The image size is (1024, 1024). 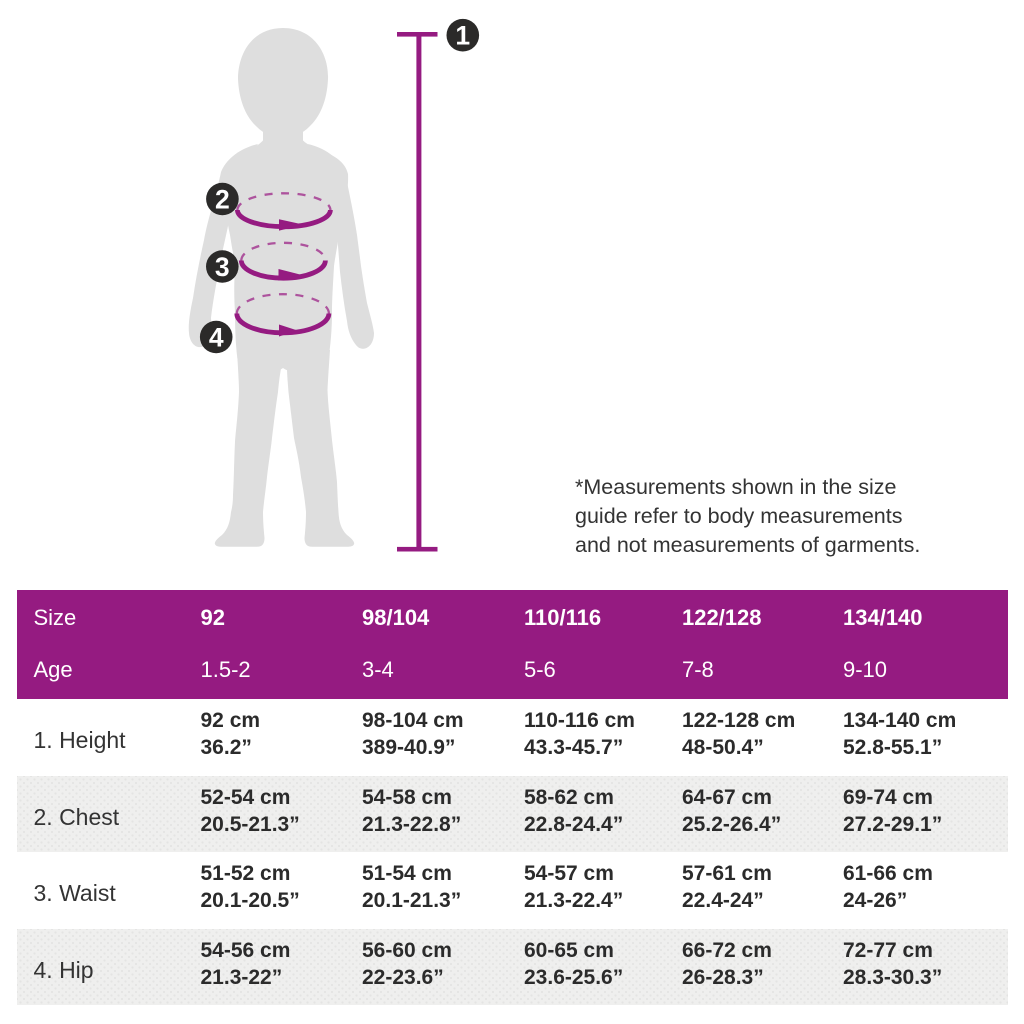 What do you see at coordinates (462, 36) in the screenshot?
I see `svg-text: 1` at bounding box center [462, 36].